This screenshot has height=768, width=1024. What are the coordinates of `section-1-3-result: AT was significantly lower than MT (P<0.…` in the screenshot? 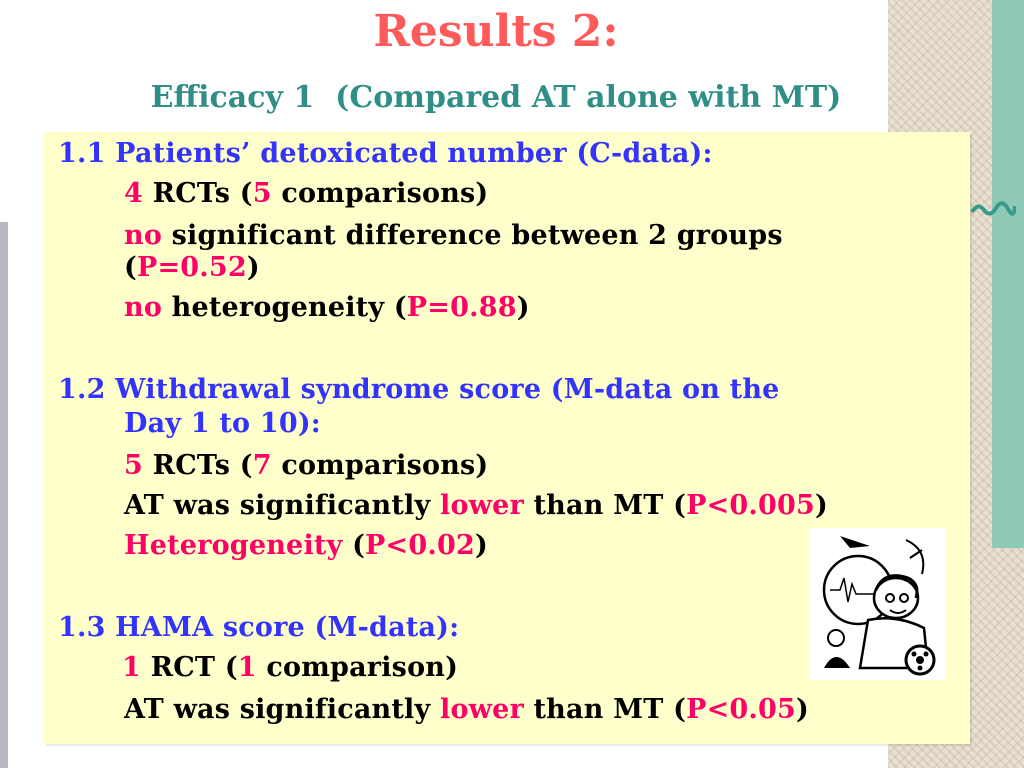 It's located at (466, 709).